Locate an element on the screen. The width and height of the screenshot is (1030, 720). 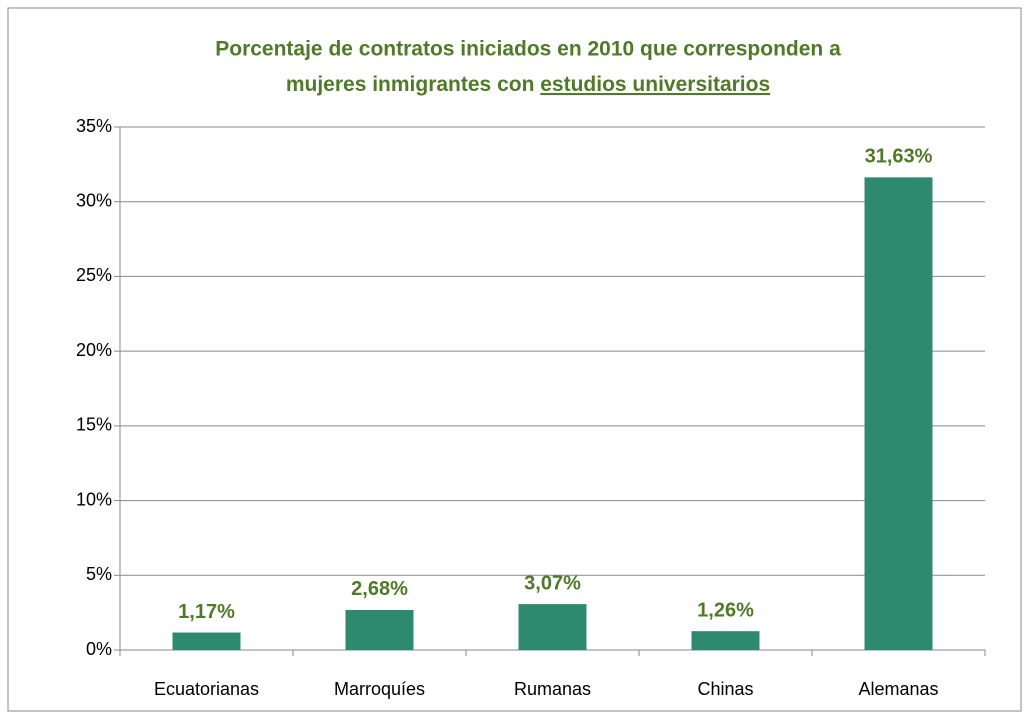
y-tick-label: 15% is located at coordinates (94, 425).